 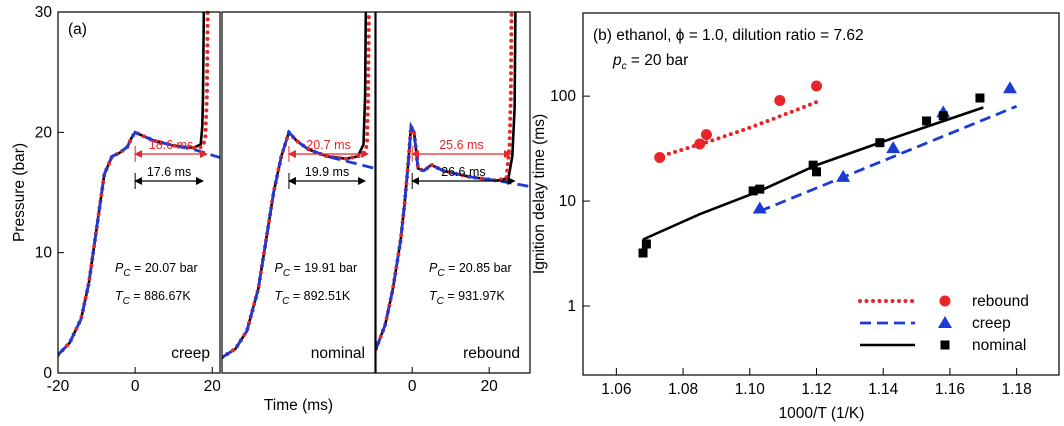 What do you see at coordinates (328, 145) in the screenshot?
I see `arrow-label: 20.7 ms` at bounding box center [328, 145].